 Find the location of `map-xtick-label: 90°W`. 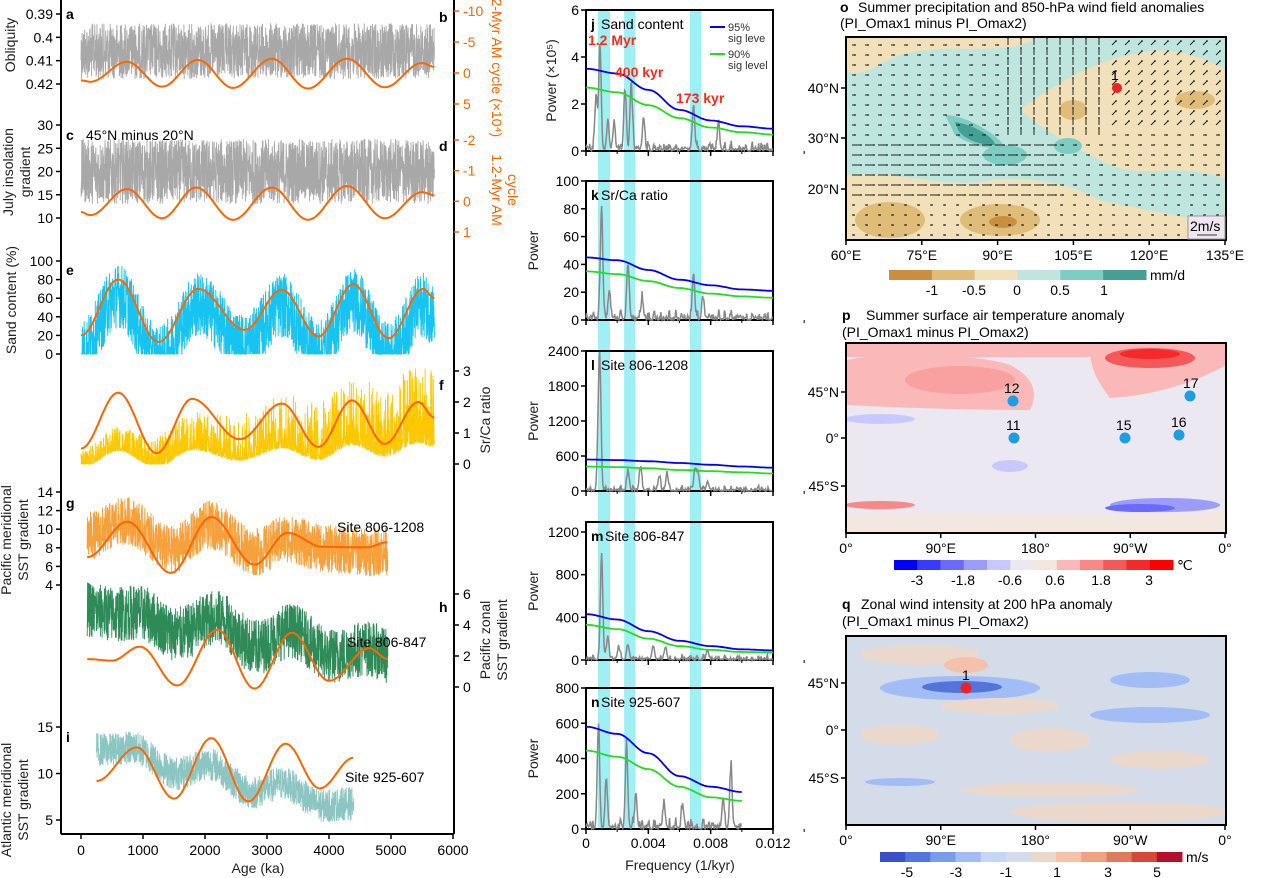

map-xtick-label: 90°W is located at coordinates (1130, 840).